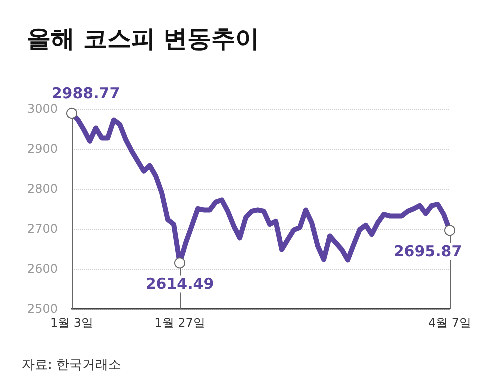 Image resolution: width=480 pixels, height=390 pixels. What do you see at coordinates (42, 229) in the screenshot?
I see `y-tick-label: 2700` at bounding box center [42, 229].